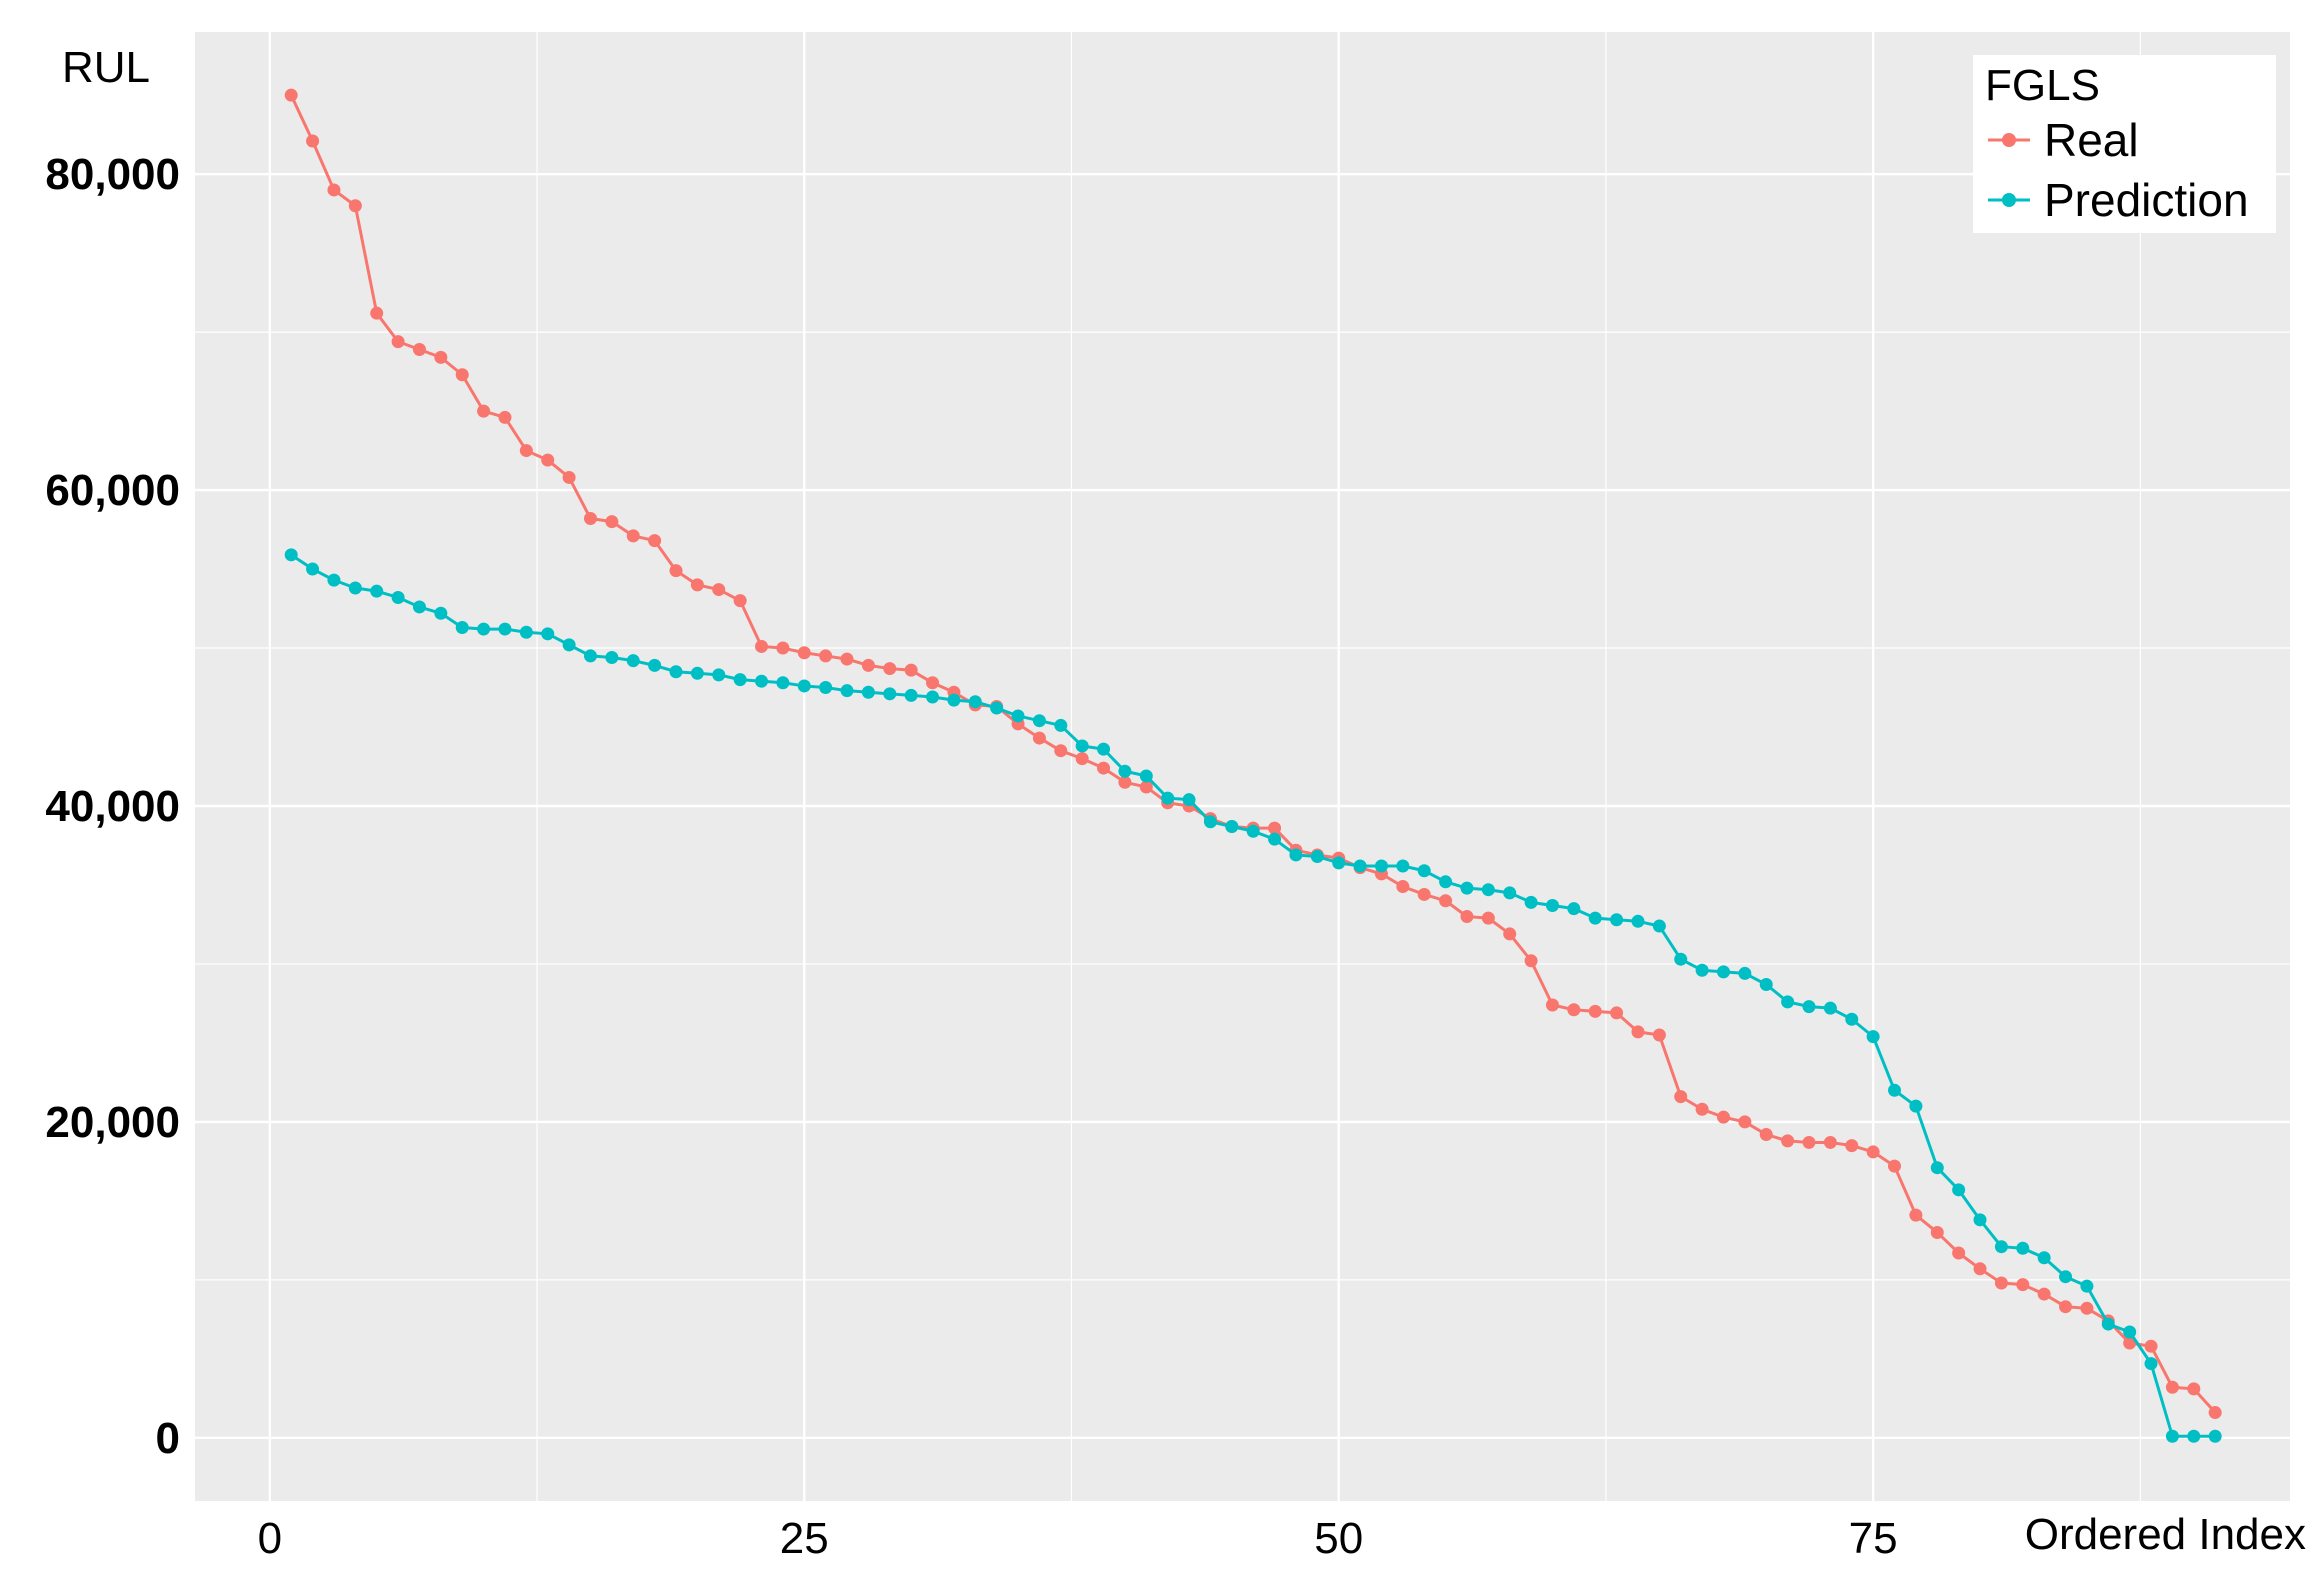  Describe the element at coordinates (2091, 140) in the screenshot. I see `legend-label-real: Real` at that location.